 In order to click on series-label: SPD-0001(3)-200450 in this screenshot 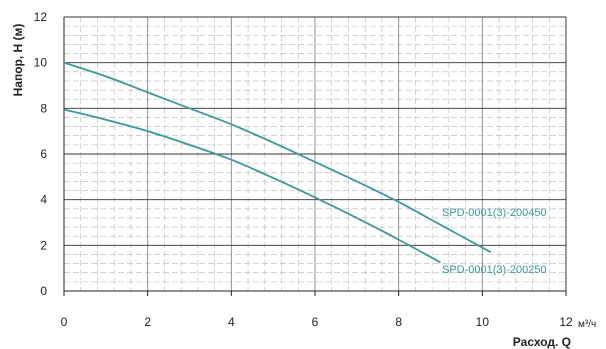, I will do `click(494, 213)`.